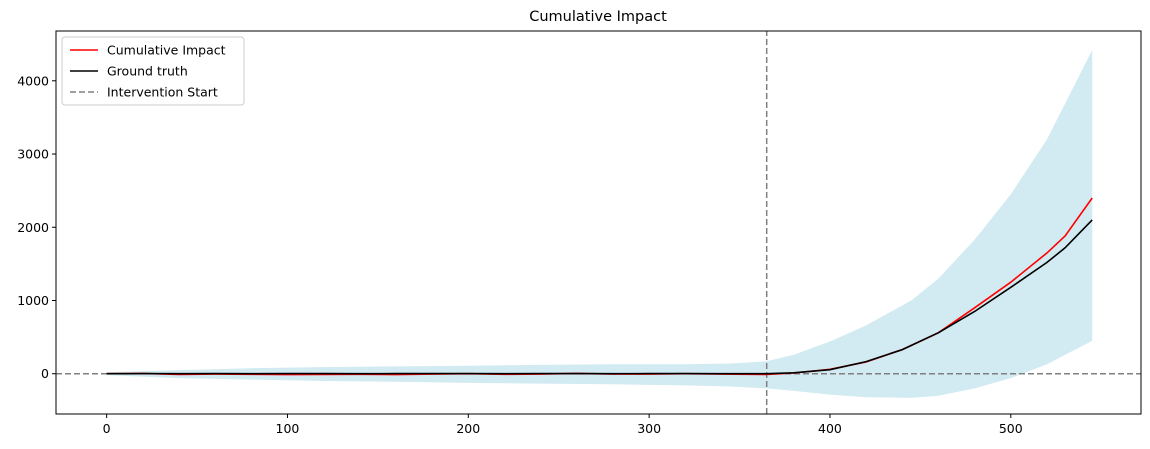  I want to click on x-tick-label: 400, so click(830, 428).